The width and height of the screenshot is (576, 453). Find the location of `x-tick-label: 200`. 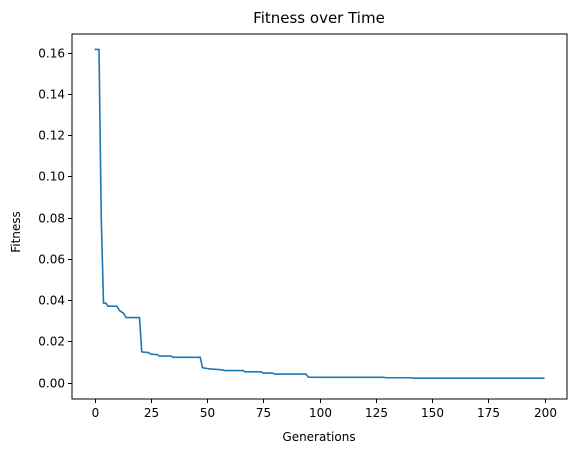

x-tick-label: 200 is located at coordinates (545, 413).